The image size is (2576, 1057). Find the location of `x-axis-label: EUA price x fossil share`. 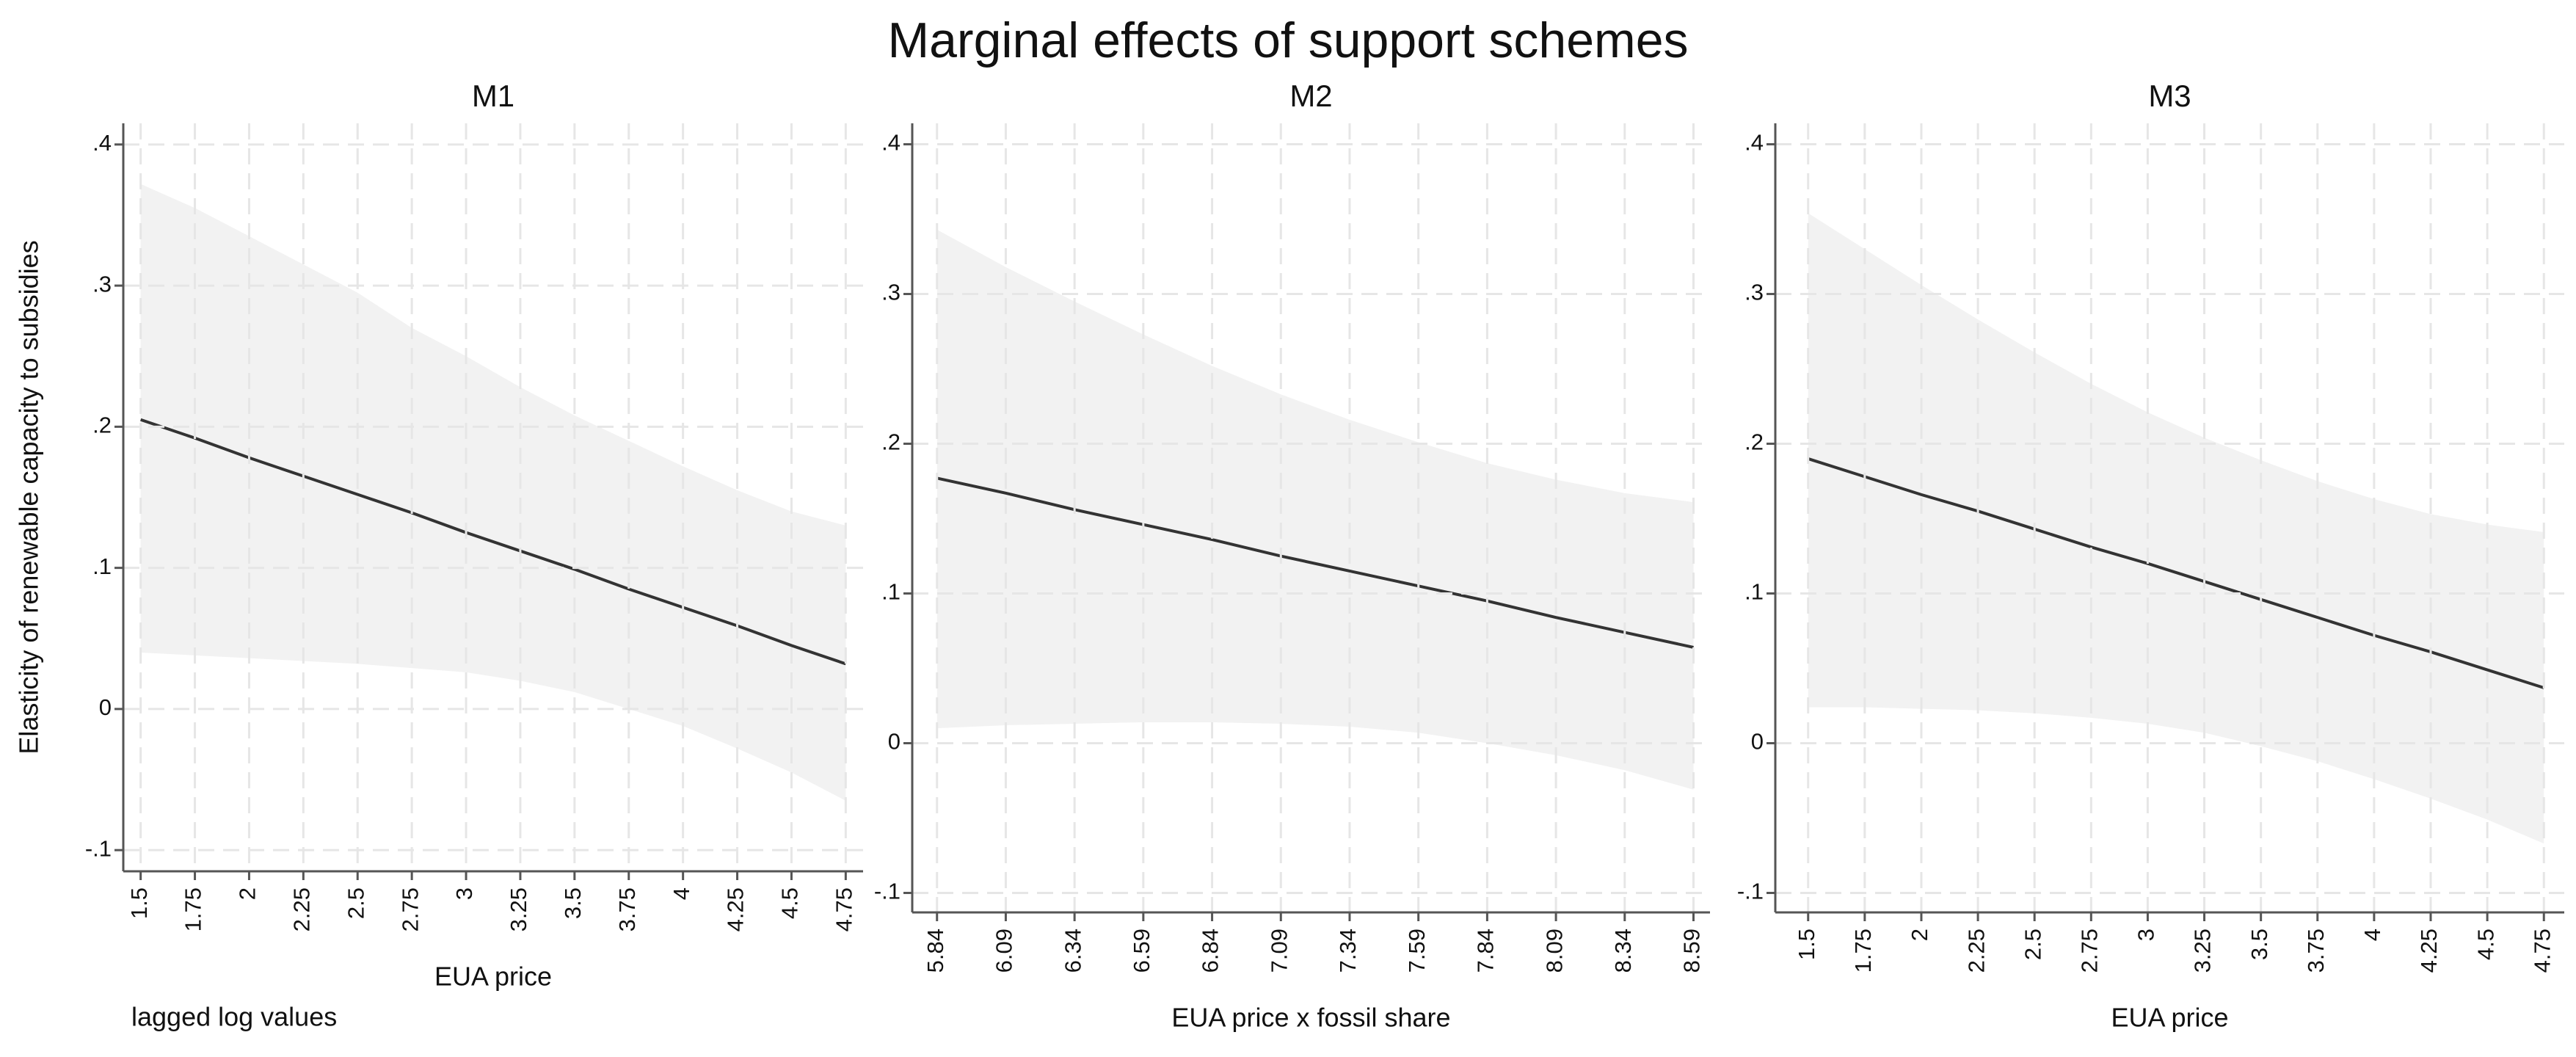

x-axis-label: EUA price x fossil share is located at coordinates (1310, 1018).